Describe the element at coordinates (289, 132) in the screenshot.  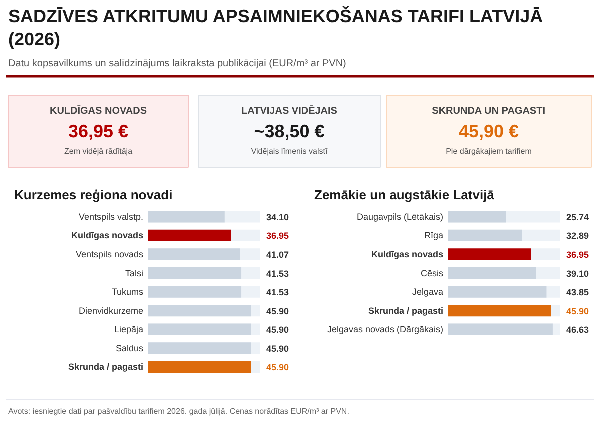
I see `text: ~38,50 €` at that location.